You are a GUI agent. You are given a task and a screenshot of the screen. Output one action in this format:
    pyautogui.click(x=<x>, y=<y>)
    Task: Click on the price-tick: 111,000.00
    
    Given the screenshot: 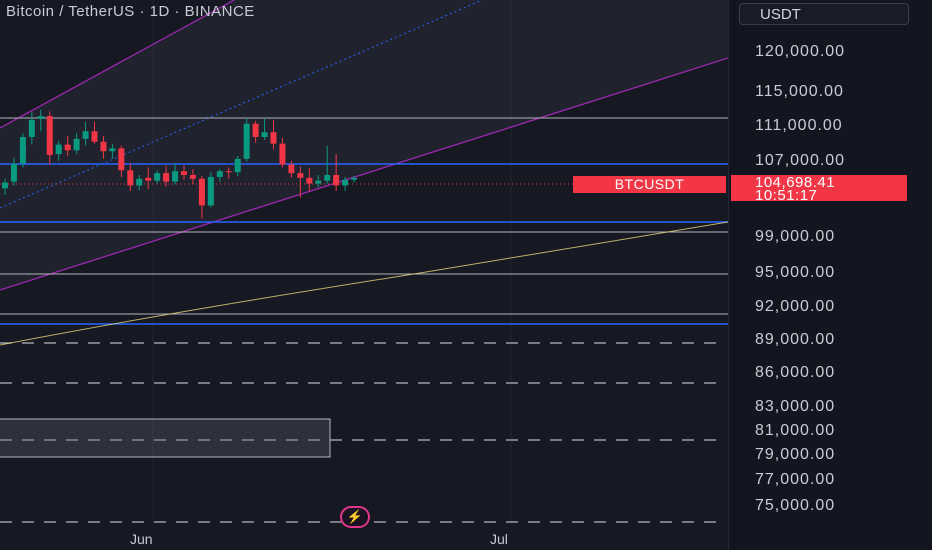 What is the action you would take?
    pyautogui.click(x=799, y=125)
    